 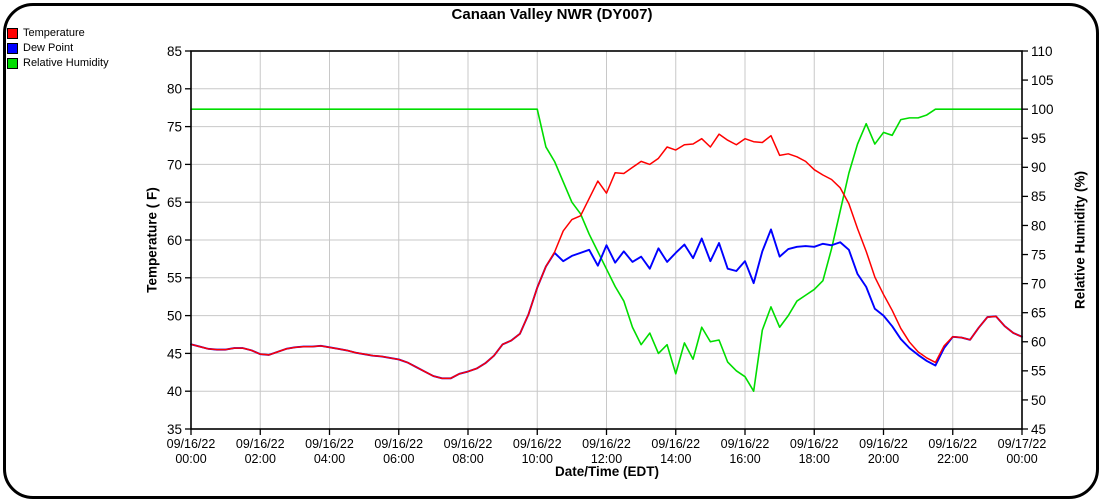 What do you see at coordinates (1042, 80) in the screenshot?
I see `y-right-tick-label: 105` at bounding box center [1042, 80].